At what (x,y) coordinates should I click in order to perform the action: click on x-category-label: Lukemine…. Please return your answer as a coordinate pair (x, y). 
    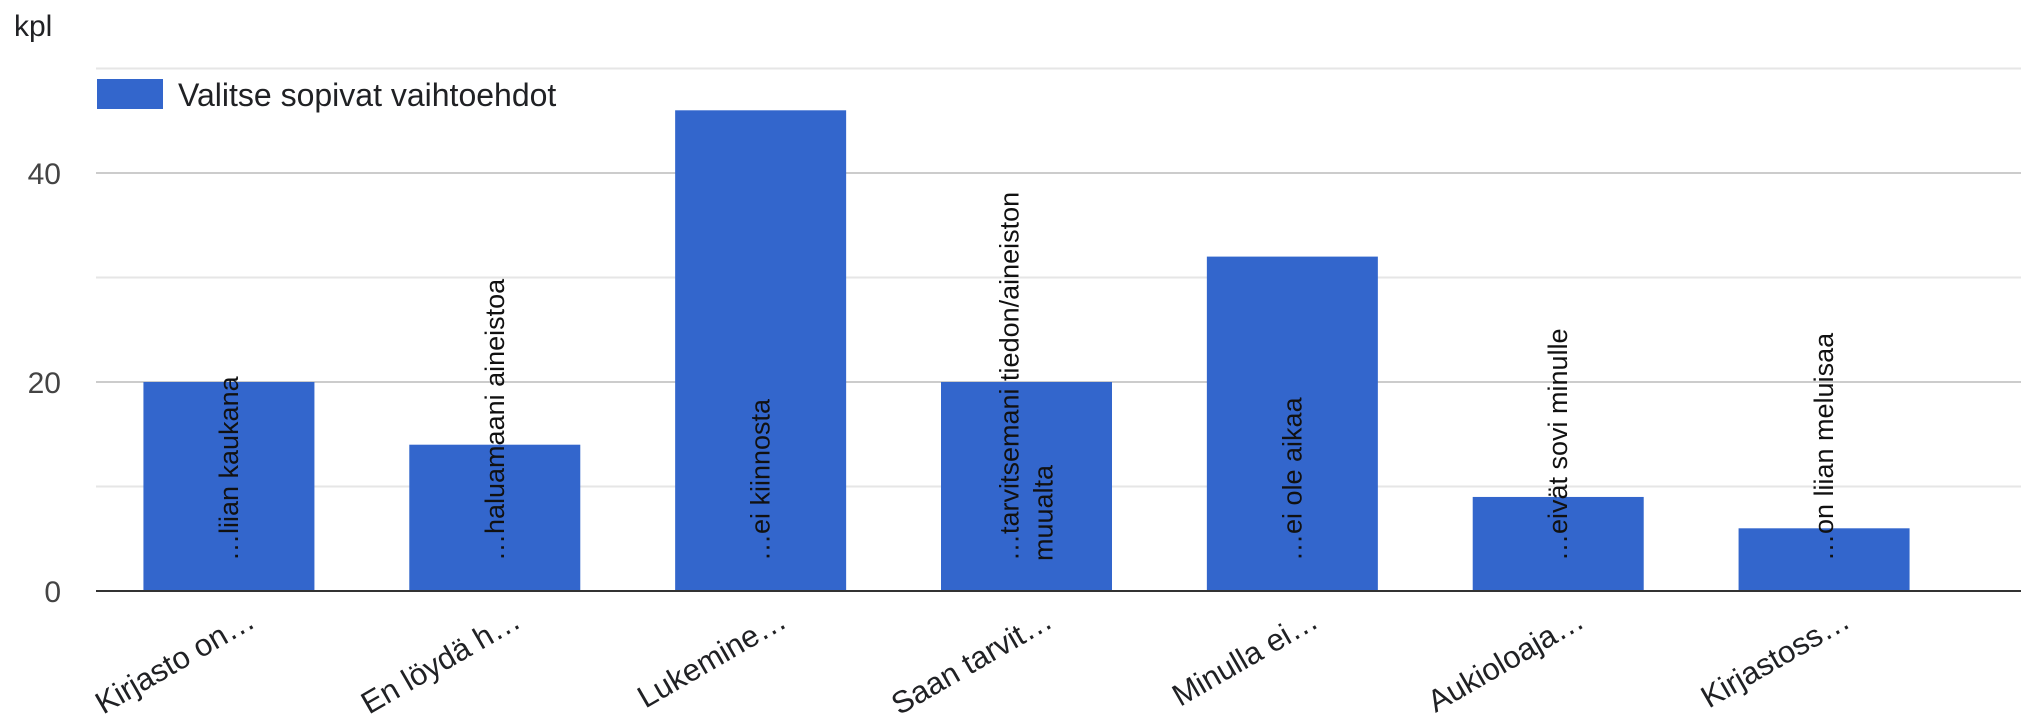
    Looking at the image, I should click on (711, 658).